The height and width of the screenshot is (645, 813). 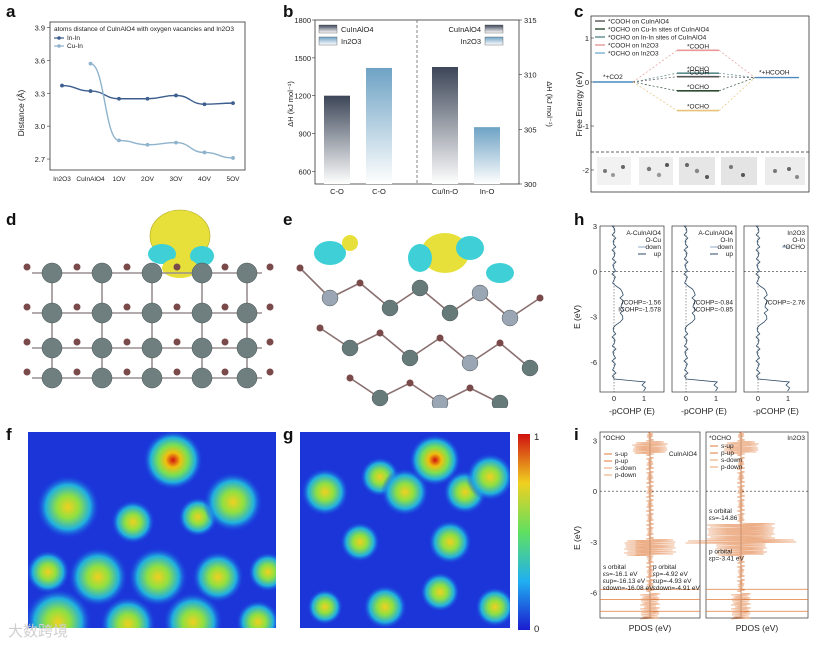 I want to click on legend-i-label-1-2: s-down, so click(x=731, y=460).